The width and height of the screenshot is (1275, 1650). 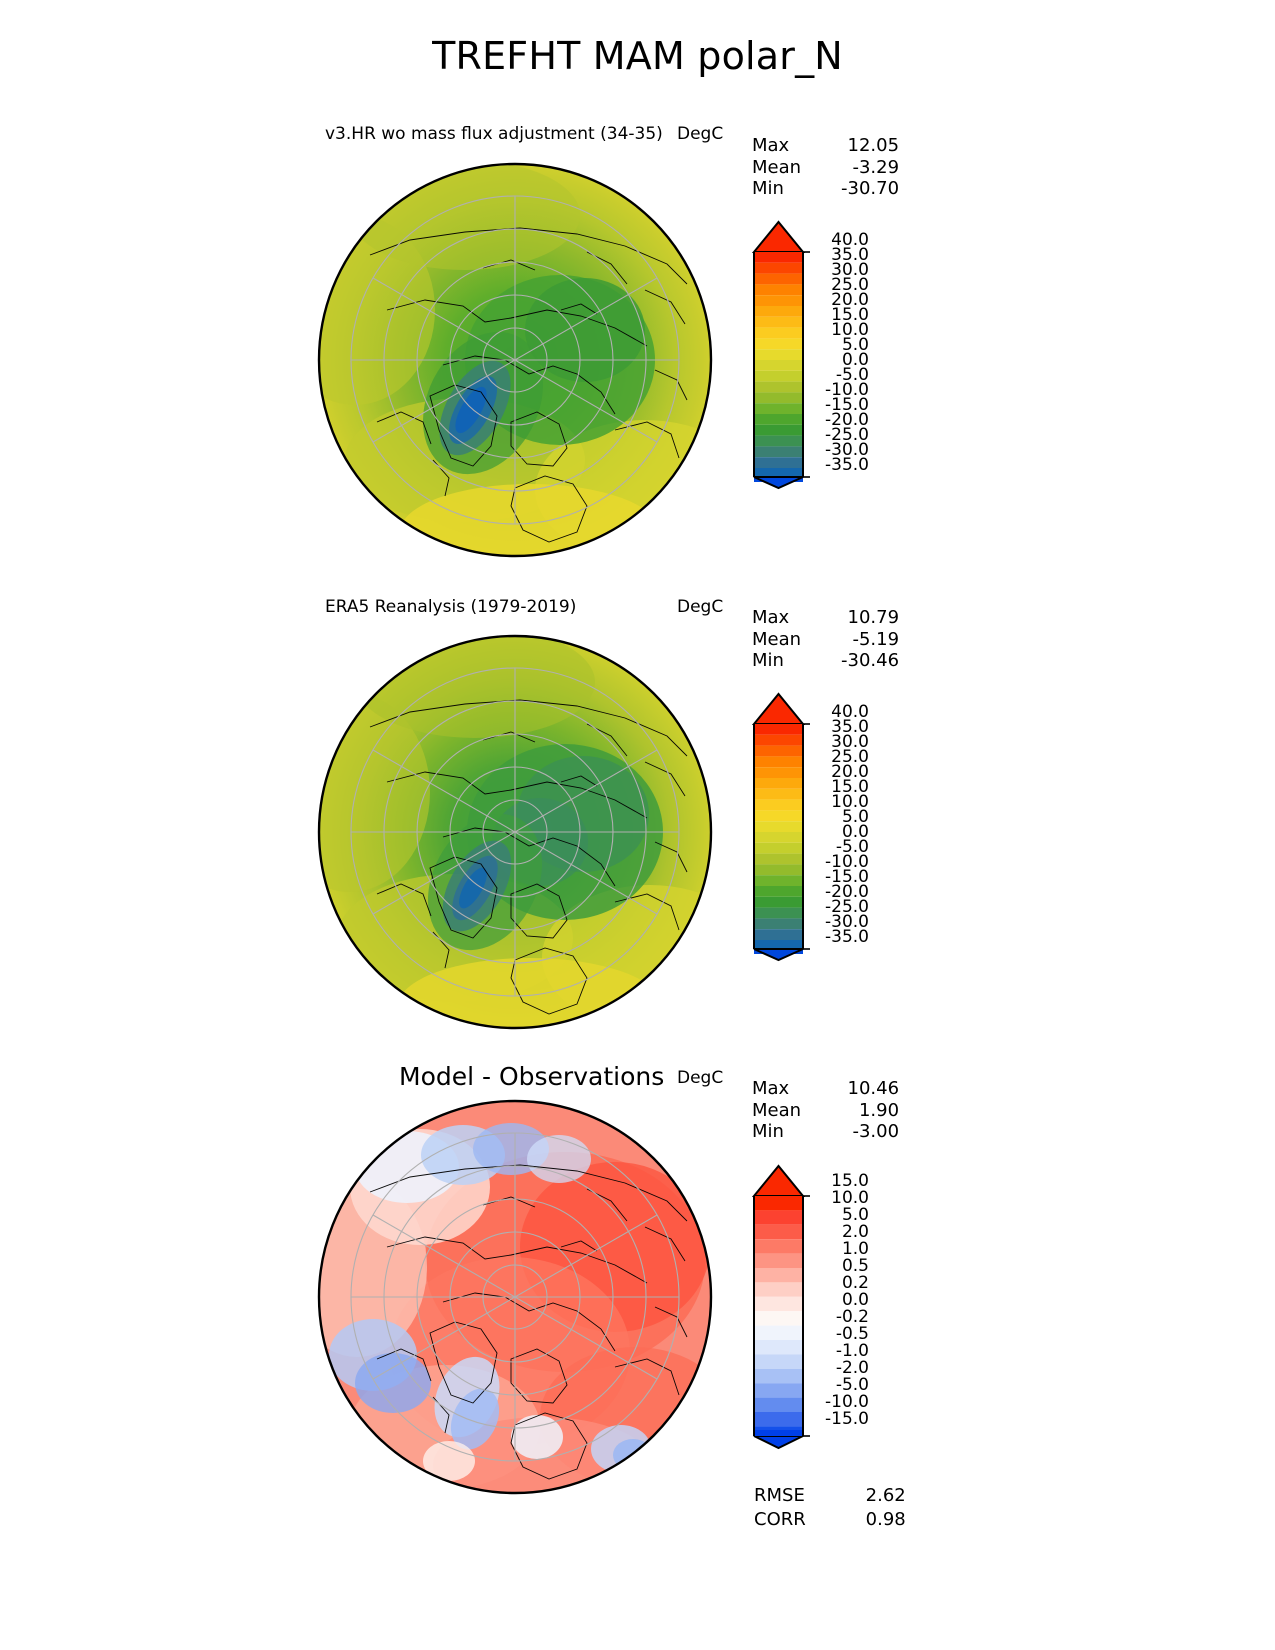 I want to click on stat-row: Max 10.79, so click(x=825, y=618).